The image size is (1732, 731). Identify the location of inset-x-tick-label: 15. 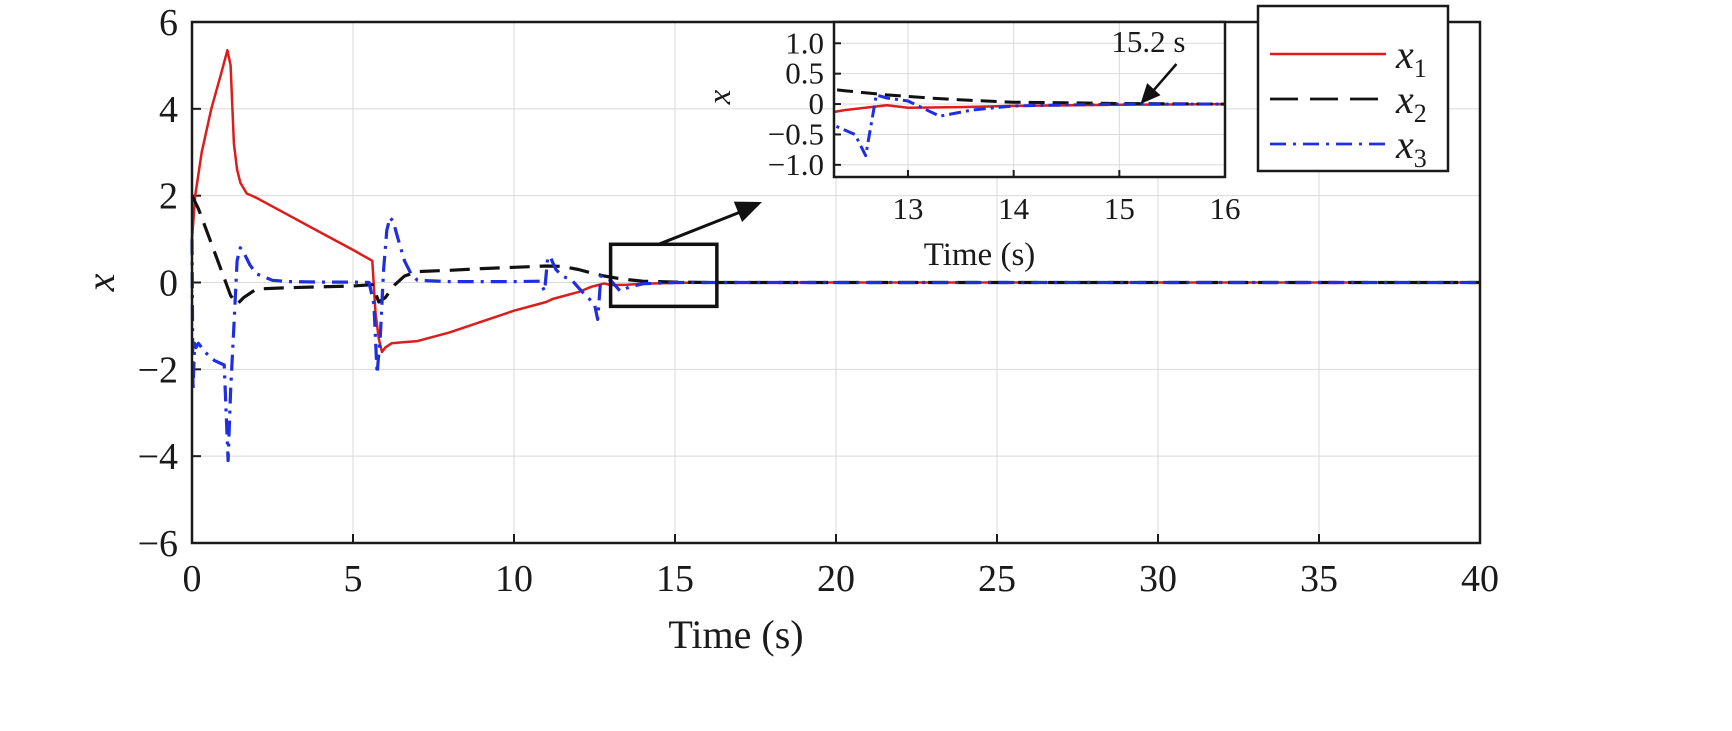
(1119, 208).